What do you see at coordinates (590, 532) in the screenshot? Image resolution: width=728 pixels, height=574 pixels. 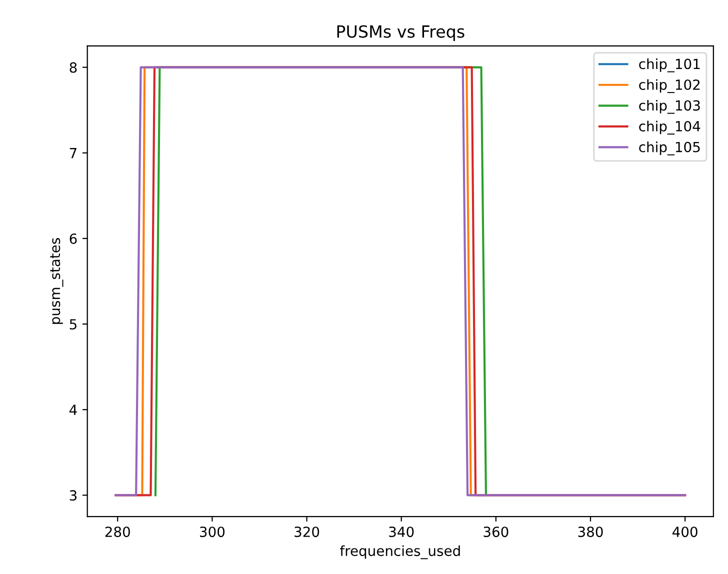 I see `x-tick-label: 380` at bounding box center [590, 532].